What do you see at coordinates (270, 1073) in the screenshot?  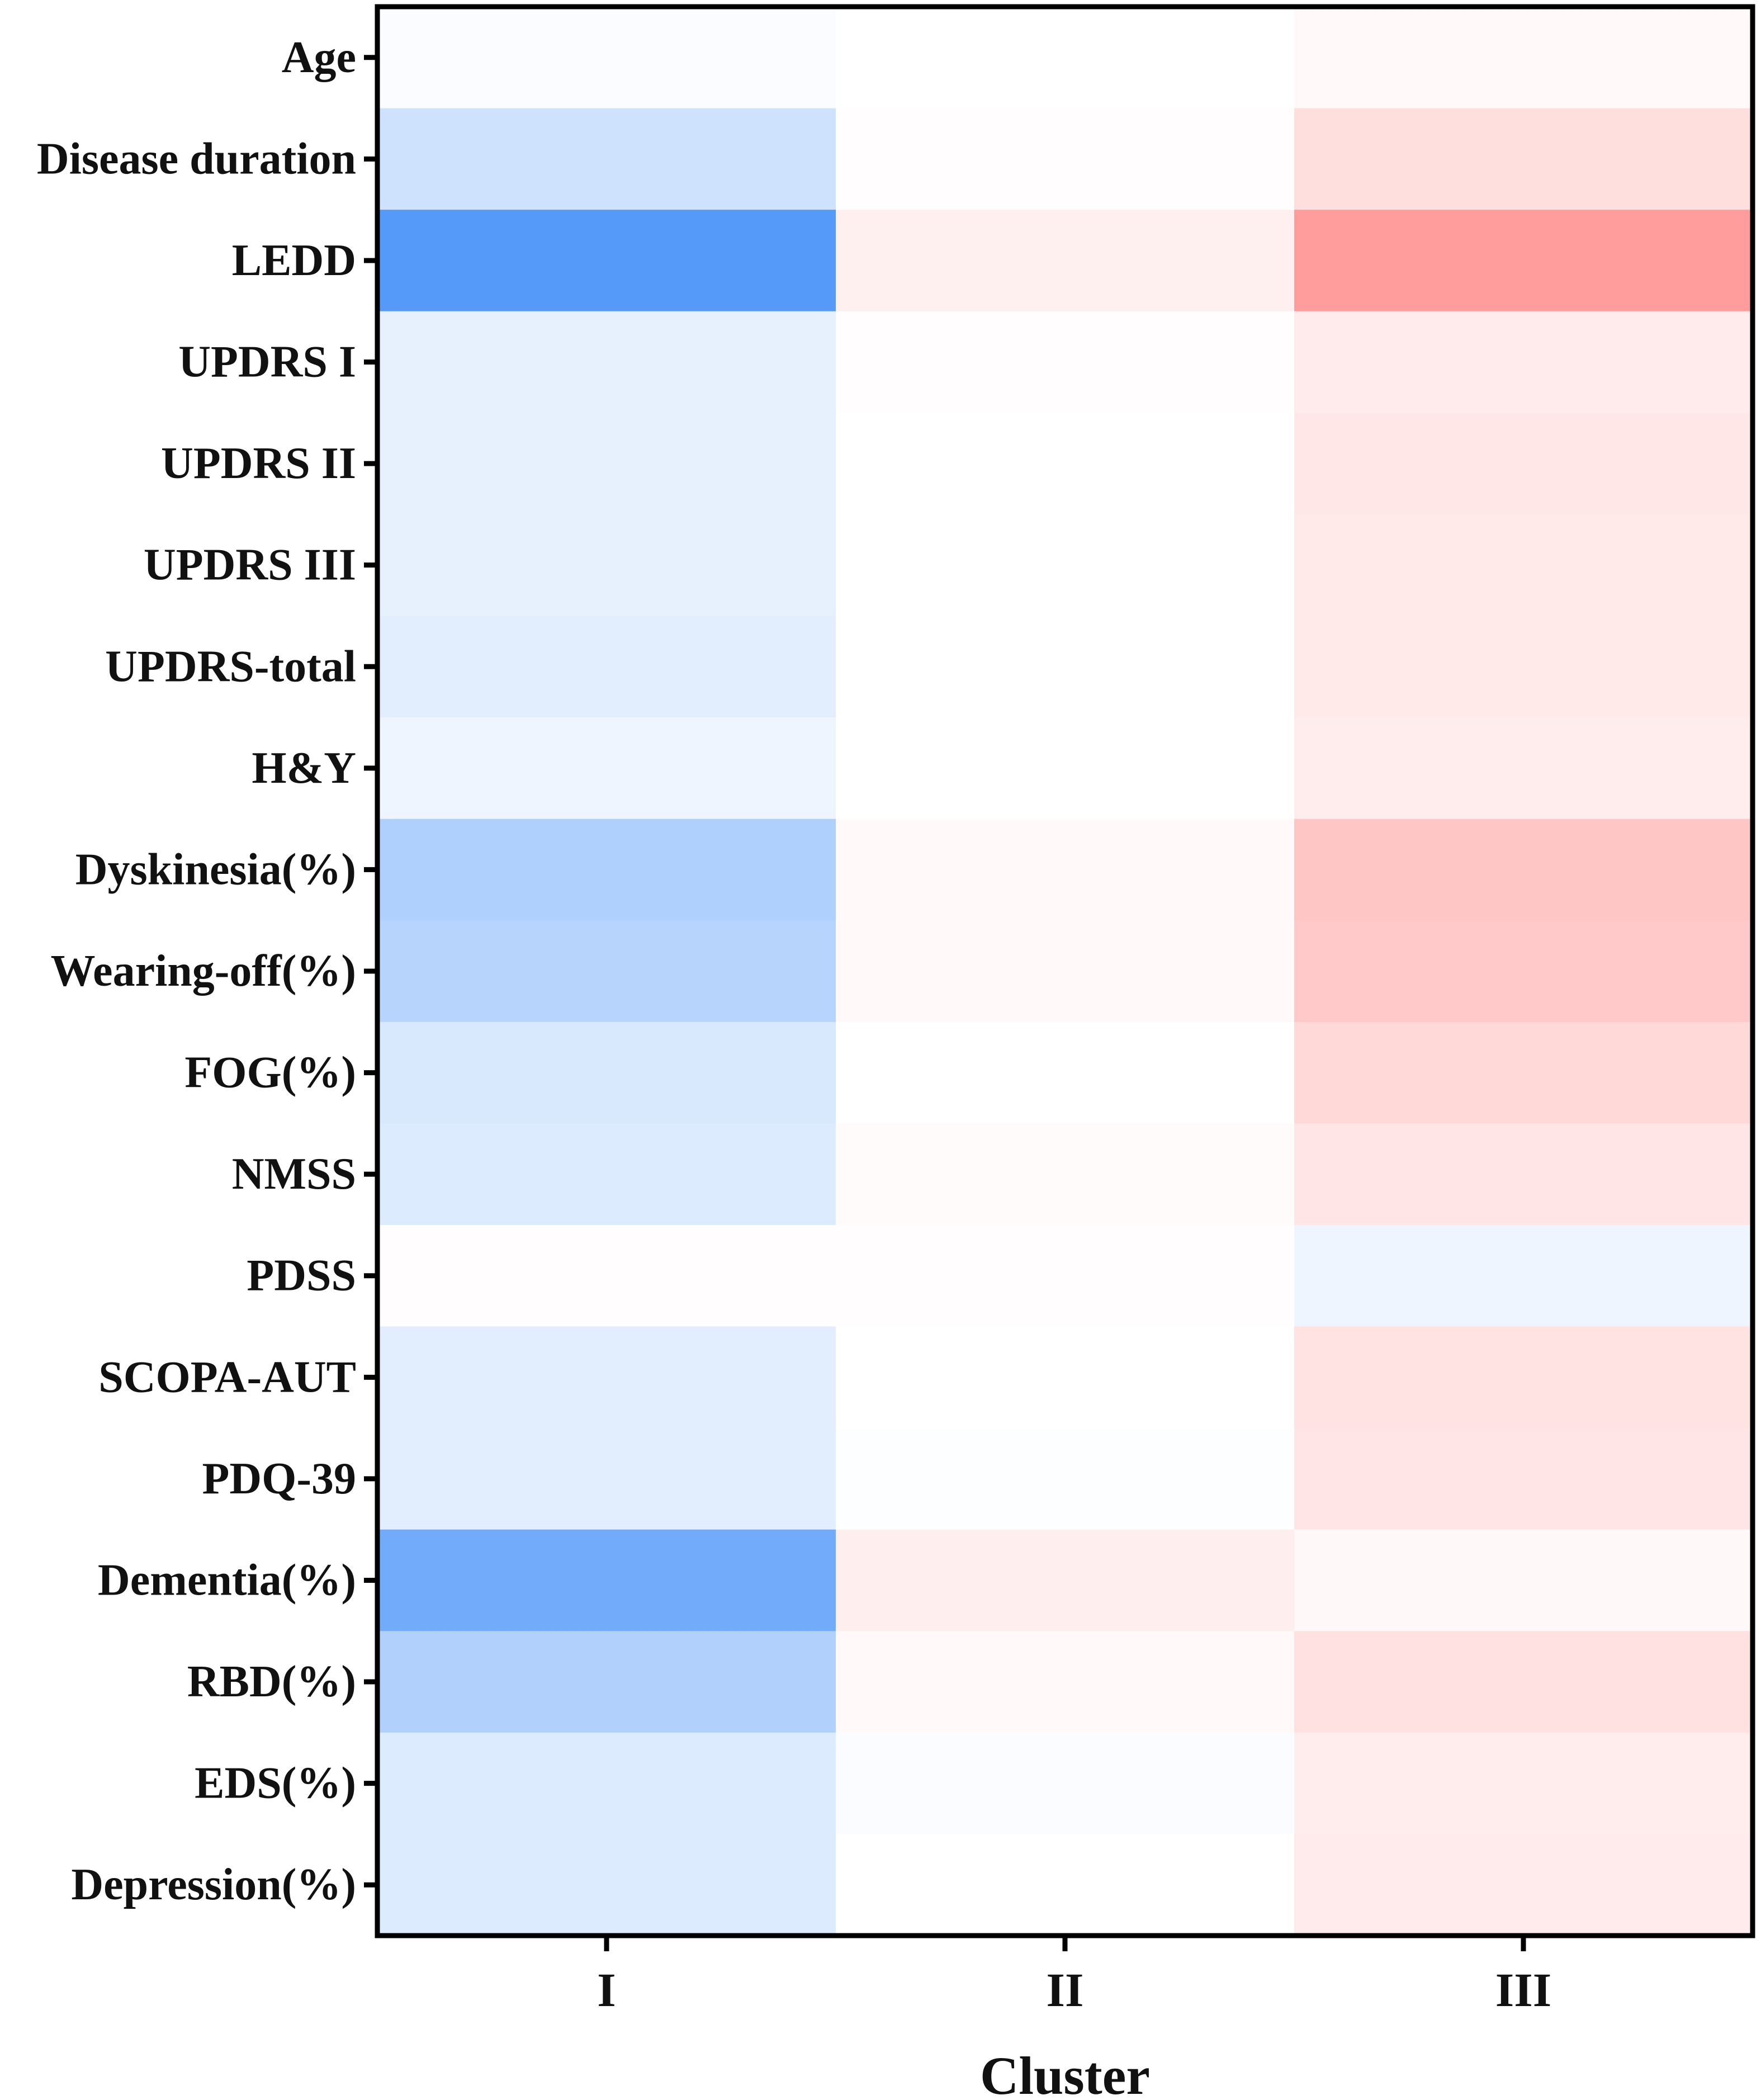 I see `y-tick-label: FOG(%)` at bounding box center [270, 1073].